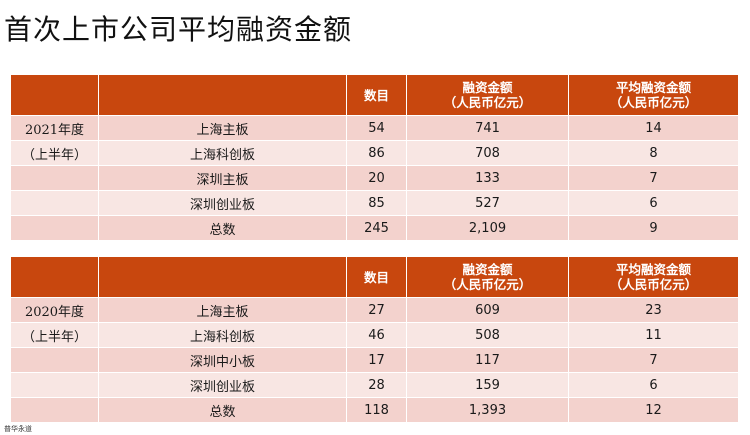  Describe the element at coordinates (487, 203) in the screenshot. I see `amount-cell: 527` at that location.